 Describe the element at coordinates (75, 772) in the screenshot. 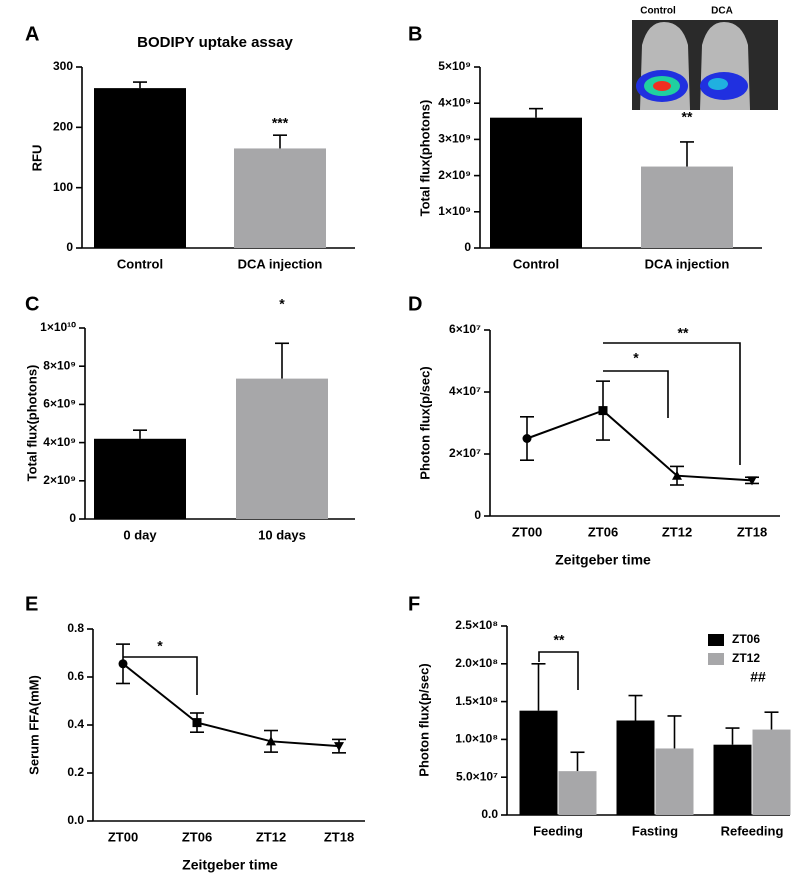

I see `y-tick-label: 0.2` at that location.